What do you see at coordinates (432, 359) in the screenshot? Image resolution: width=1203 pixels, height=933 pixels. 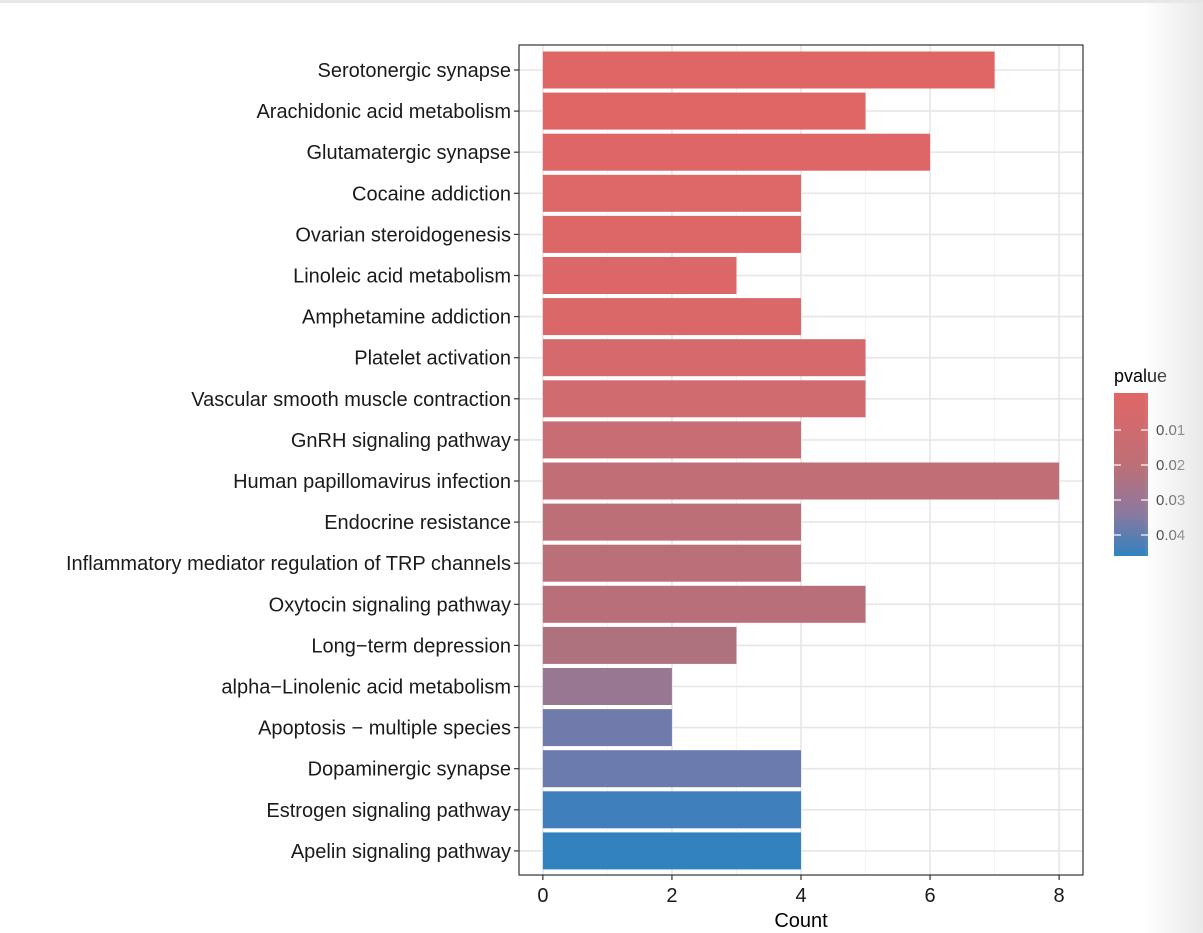 I see `y-tick-label: Platelet activation` at bounding box center [432, 359].